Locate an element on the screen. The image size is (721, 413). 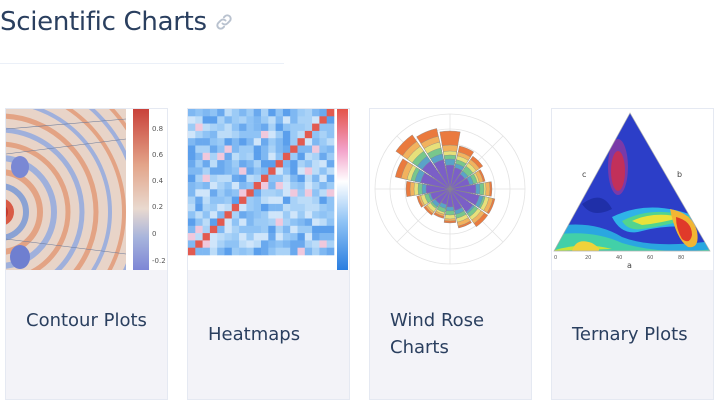
page-header: Scientific Charts is located at coordinates (116, 22).